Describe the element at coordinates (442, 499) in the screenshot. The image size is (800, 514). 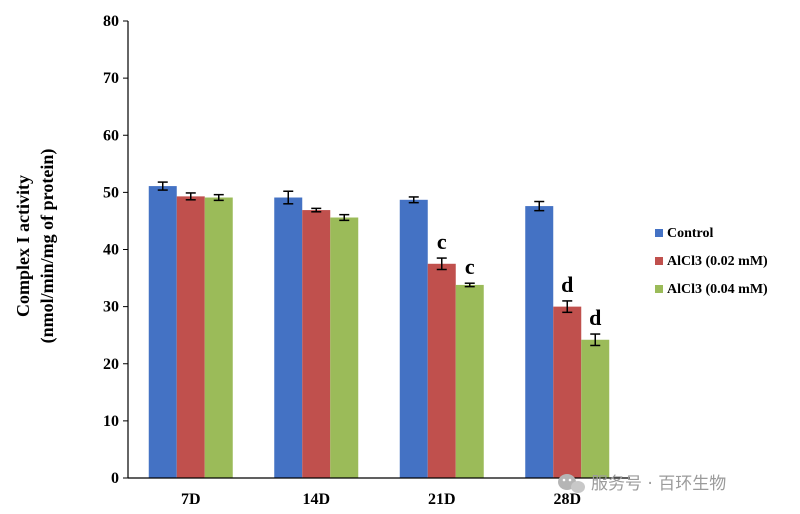
I see `x-category-label: 21D` at that location.